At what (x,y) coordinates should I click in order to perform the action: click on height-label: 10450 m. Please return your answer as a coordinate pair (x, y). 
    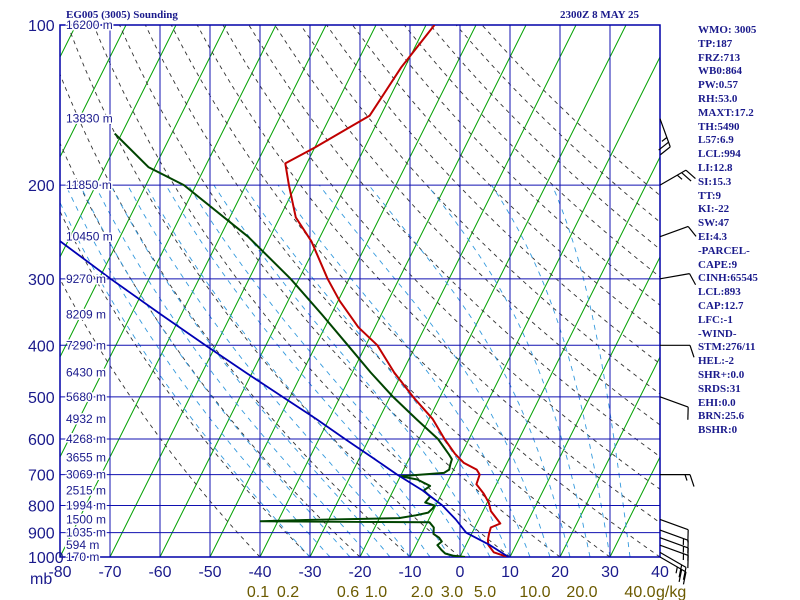
    Looking at the image, I should click on (89, 237).